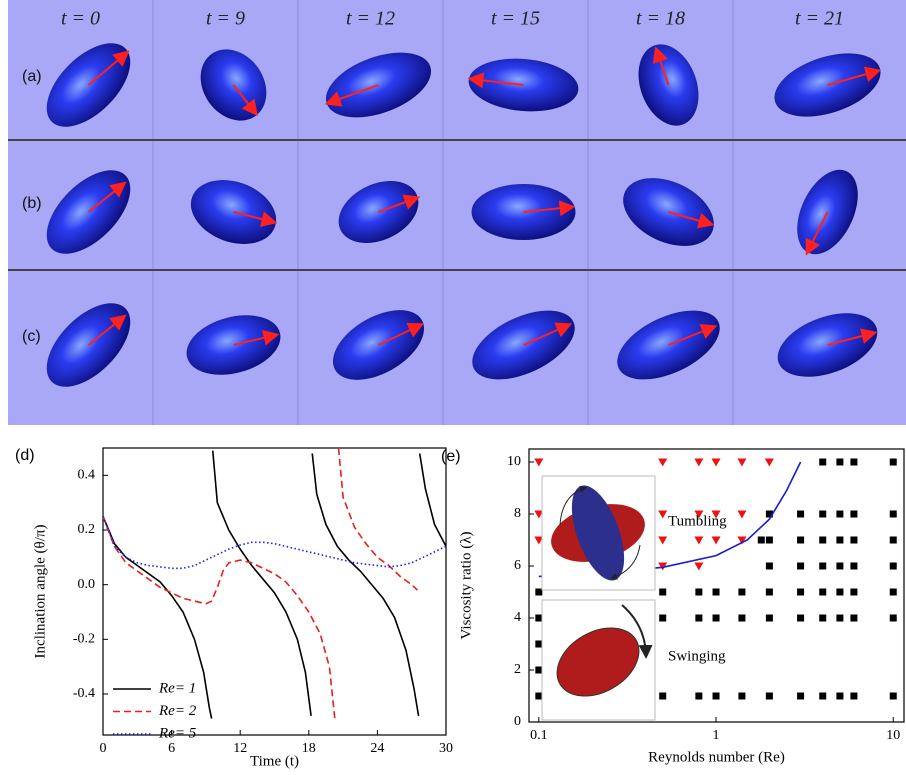  I want to click on row-label: (a), so click(32, 76).